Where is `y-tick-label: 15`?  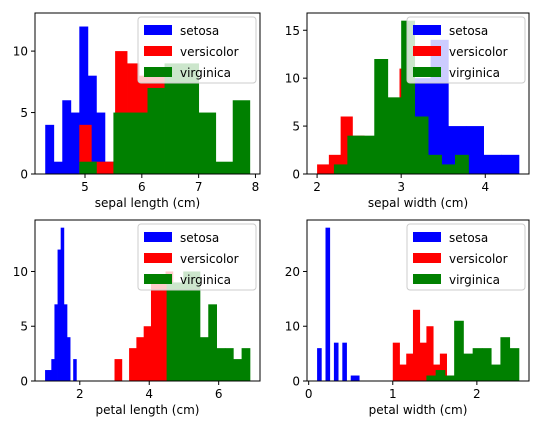
y-tick-label: 15 is located at coordinates (292, 31).